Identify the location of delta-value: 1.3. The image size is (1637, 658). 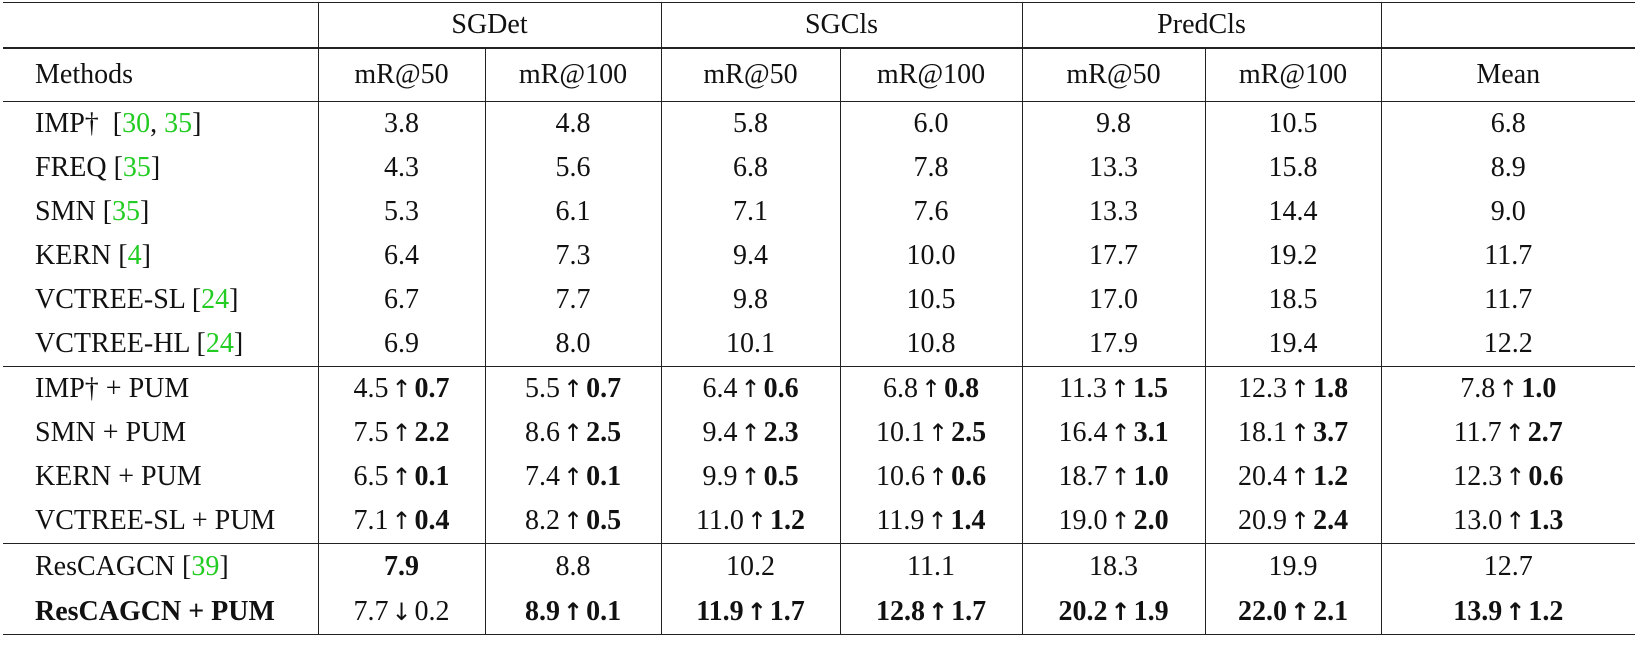
(1546, 520).